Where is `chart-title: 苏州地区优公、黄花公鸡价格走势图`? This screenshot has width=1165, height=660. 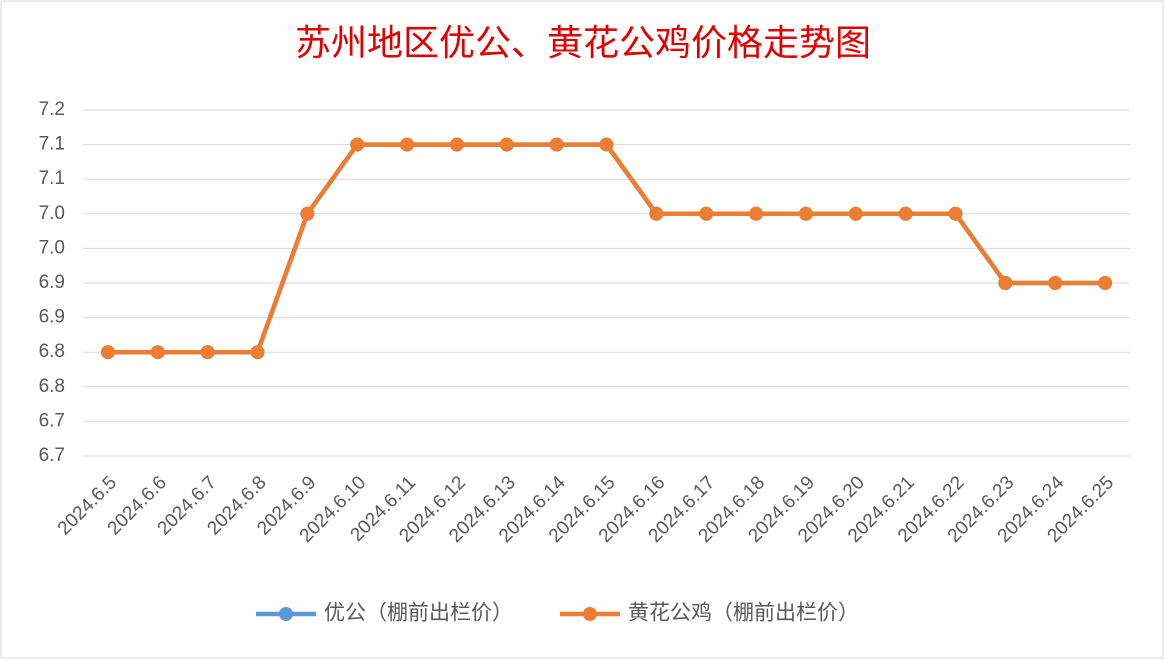
chart-title: 苏州地区优公、黄花公鸡价格走势图 is located at coordinates (583, 43).